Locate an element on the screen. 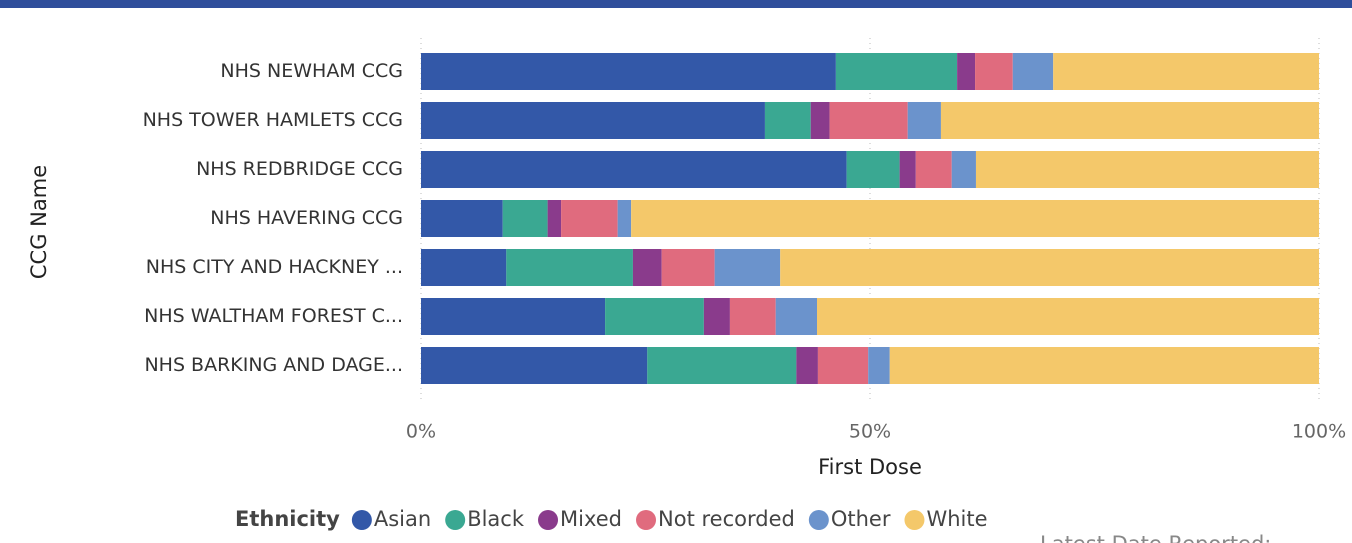 The image size is (1352, 543). legend-label: White is located at coordinates (956, 519).